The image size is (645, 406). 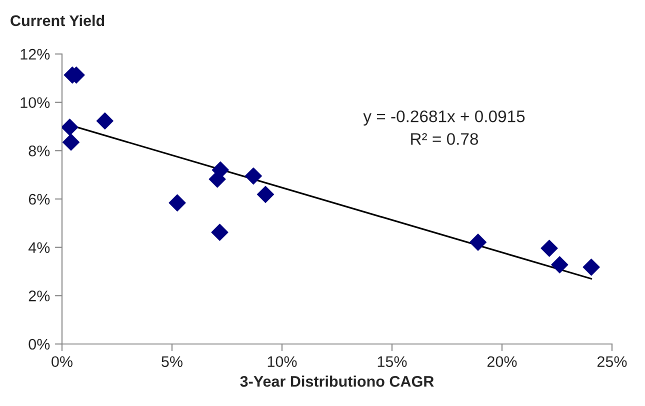 What do you see at coordinates (39, 247) in the screenshot?
I see `y-tick-label: 4%` at bounding box center [39, 247].